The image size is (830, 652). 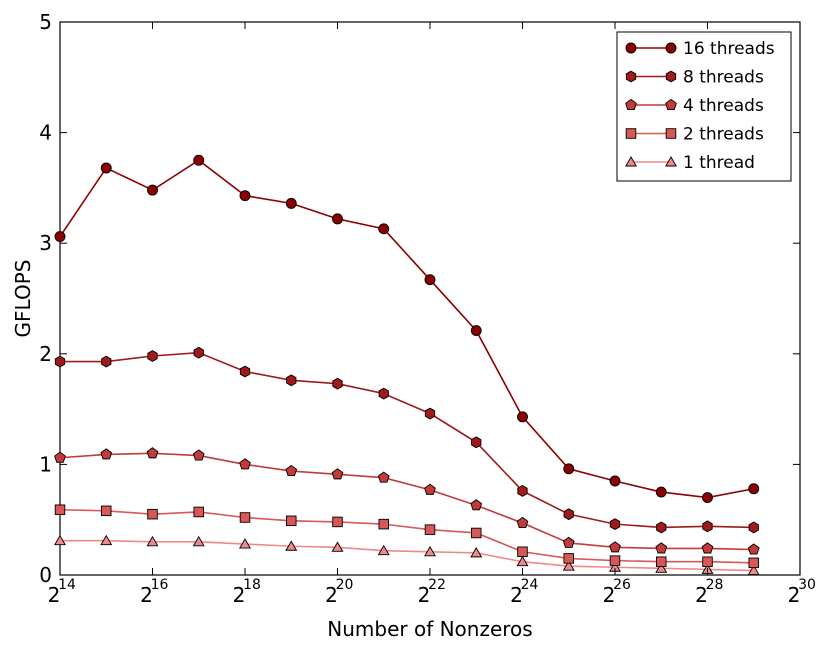 I want to click on legend-entry: 4 threads, so click(x=694, y=106).